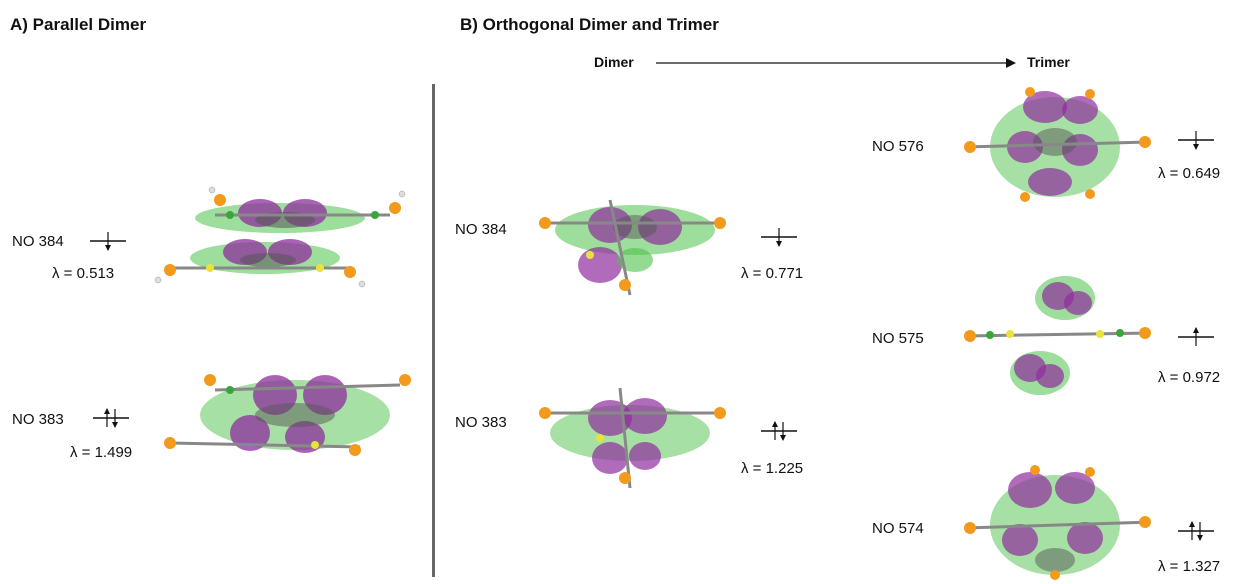 The image size is (1233, 584). I want to click on orbital-label-trimer-576: NO 576, so click(898, 146).